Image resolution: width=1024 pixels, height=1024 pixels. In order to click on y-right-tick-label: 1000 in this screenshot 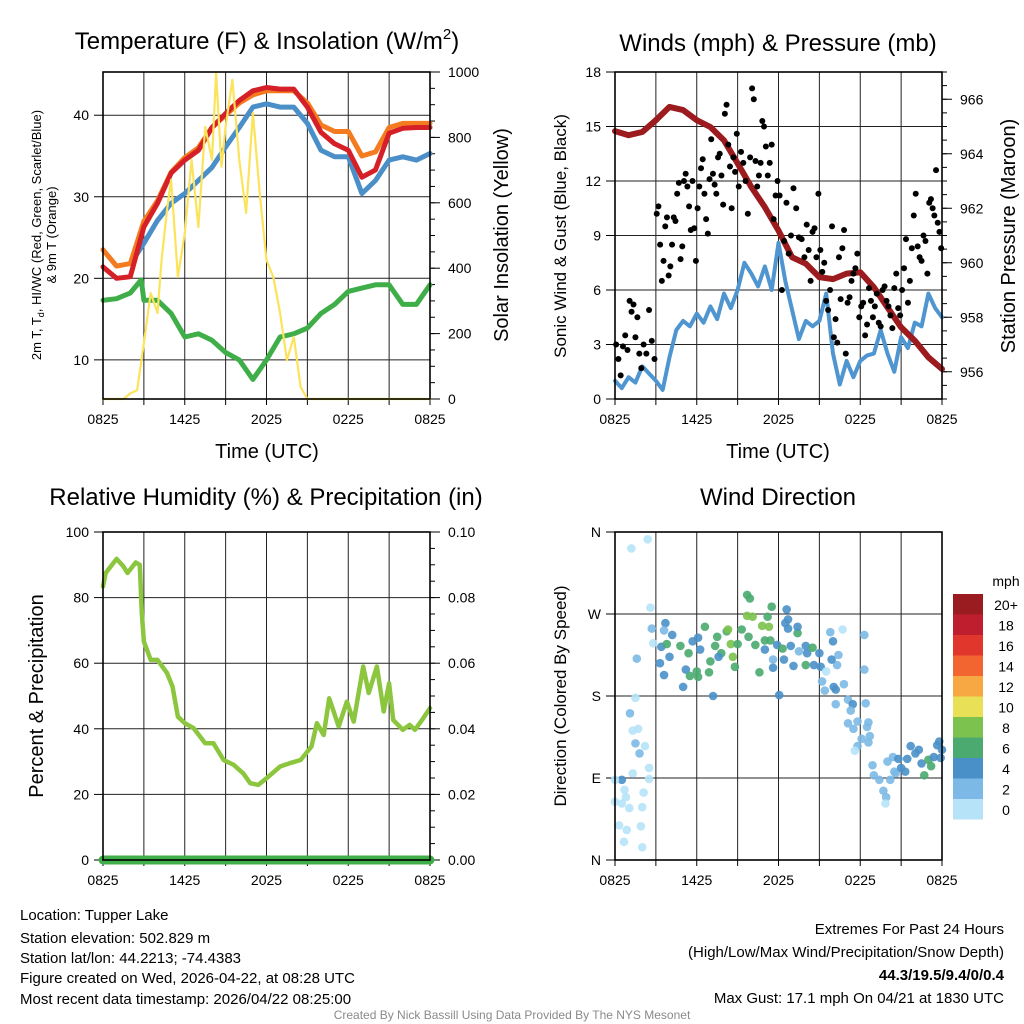, I will do `click(463, 72)`.